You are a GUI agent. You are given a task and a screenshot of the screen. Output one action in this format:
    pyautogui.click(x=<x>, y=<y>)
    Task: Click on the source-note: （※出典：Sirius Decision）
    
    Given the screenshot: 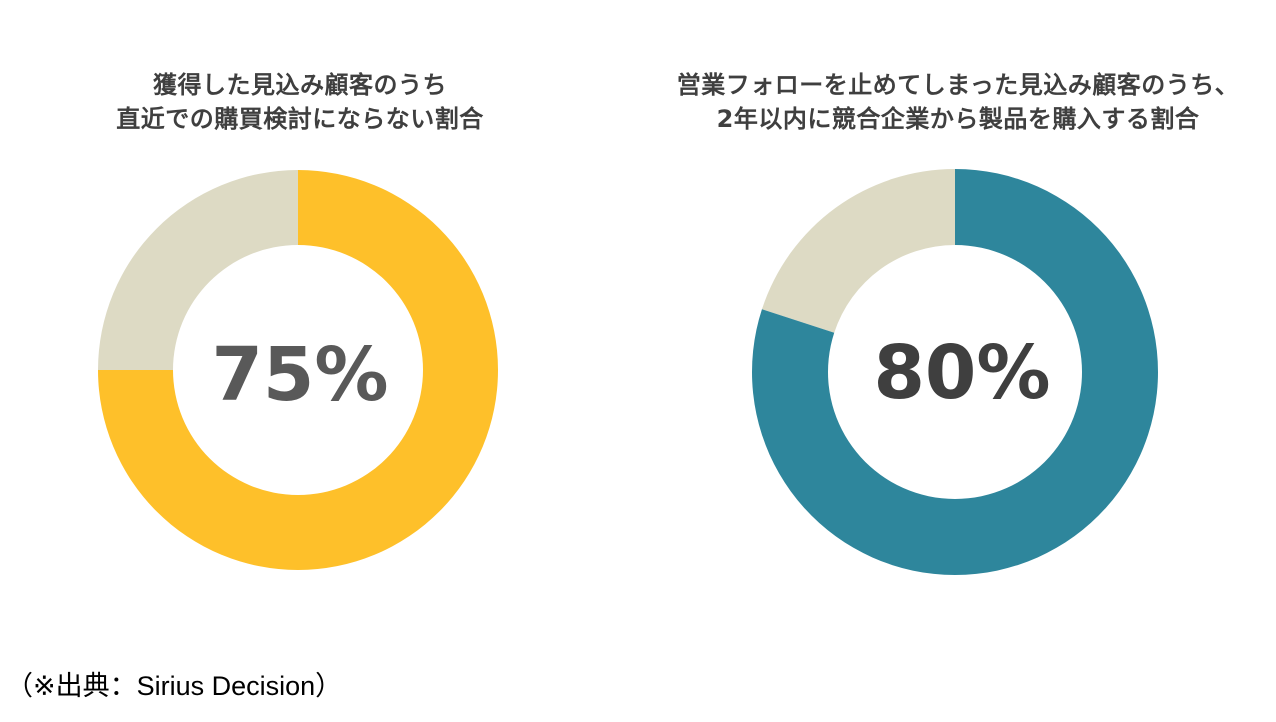 What is the action you would take?
    pyautogui.click(x=174, y=686)
    